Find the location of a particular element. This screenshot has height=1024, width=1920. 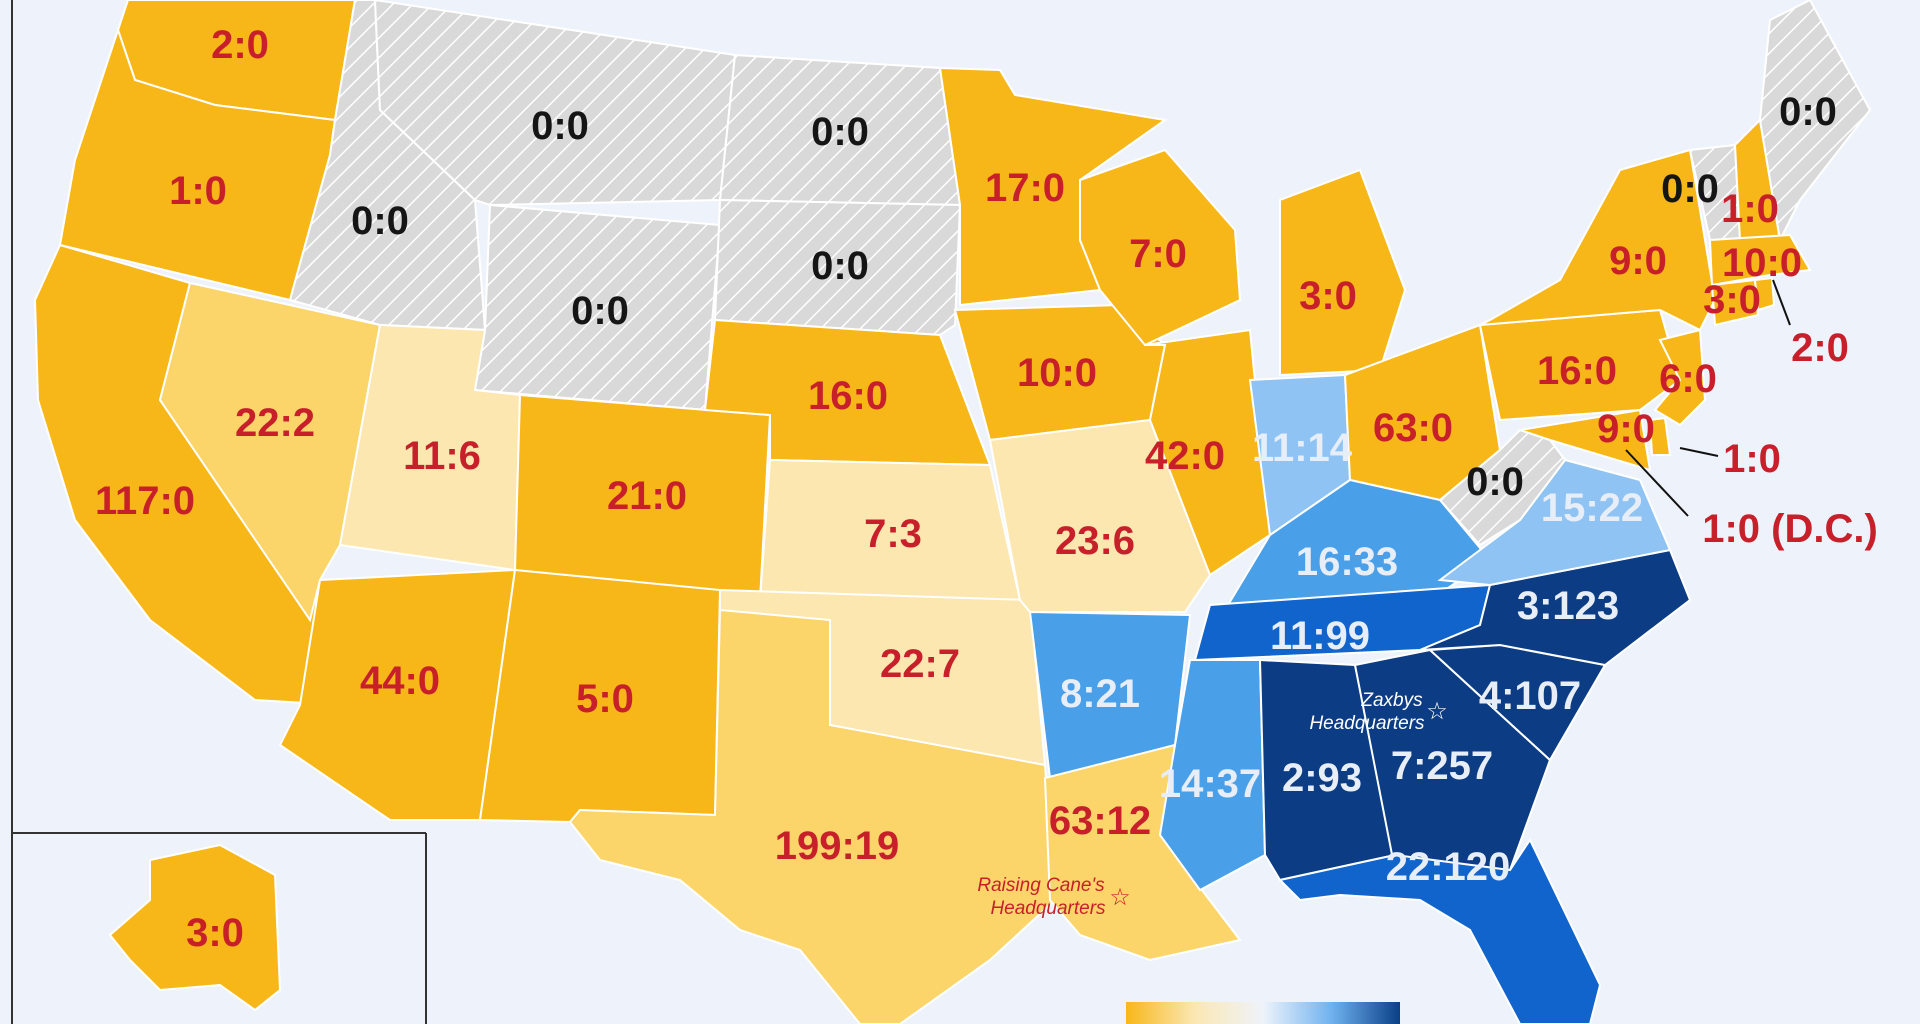

label-or: 1:0 is located at coordinates (198, 191).